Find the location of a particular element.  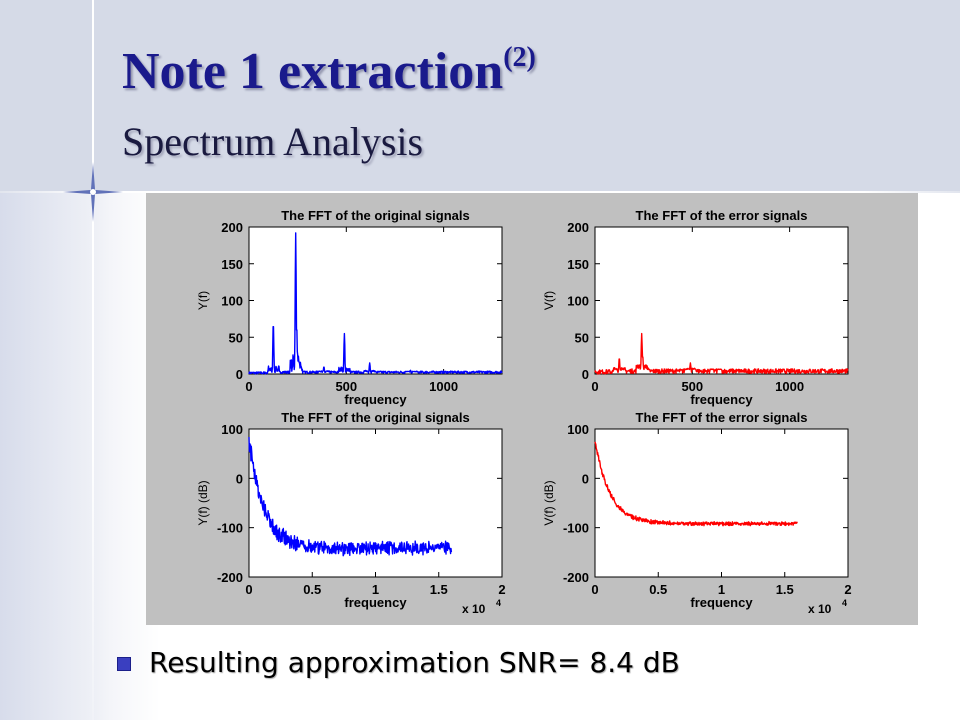

y-axis-label: Y(f) (dB) is located at coordinates (203, 502).